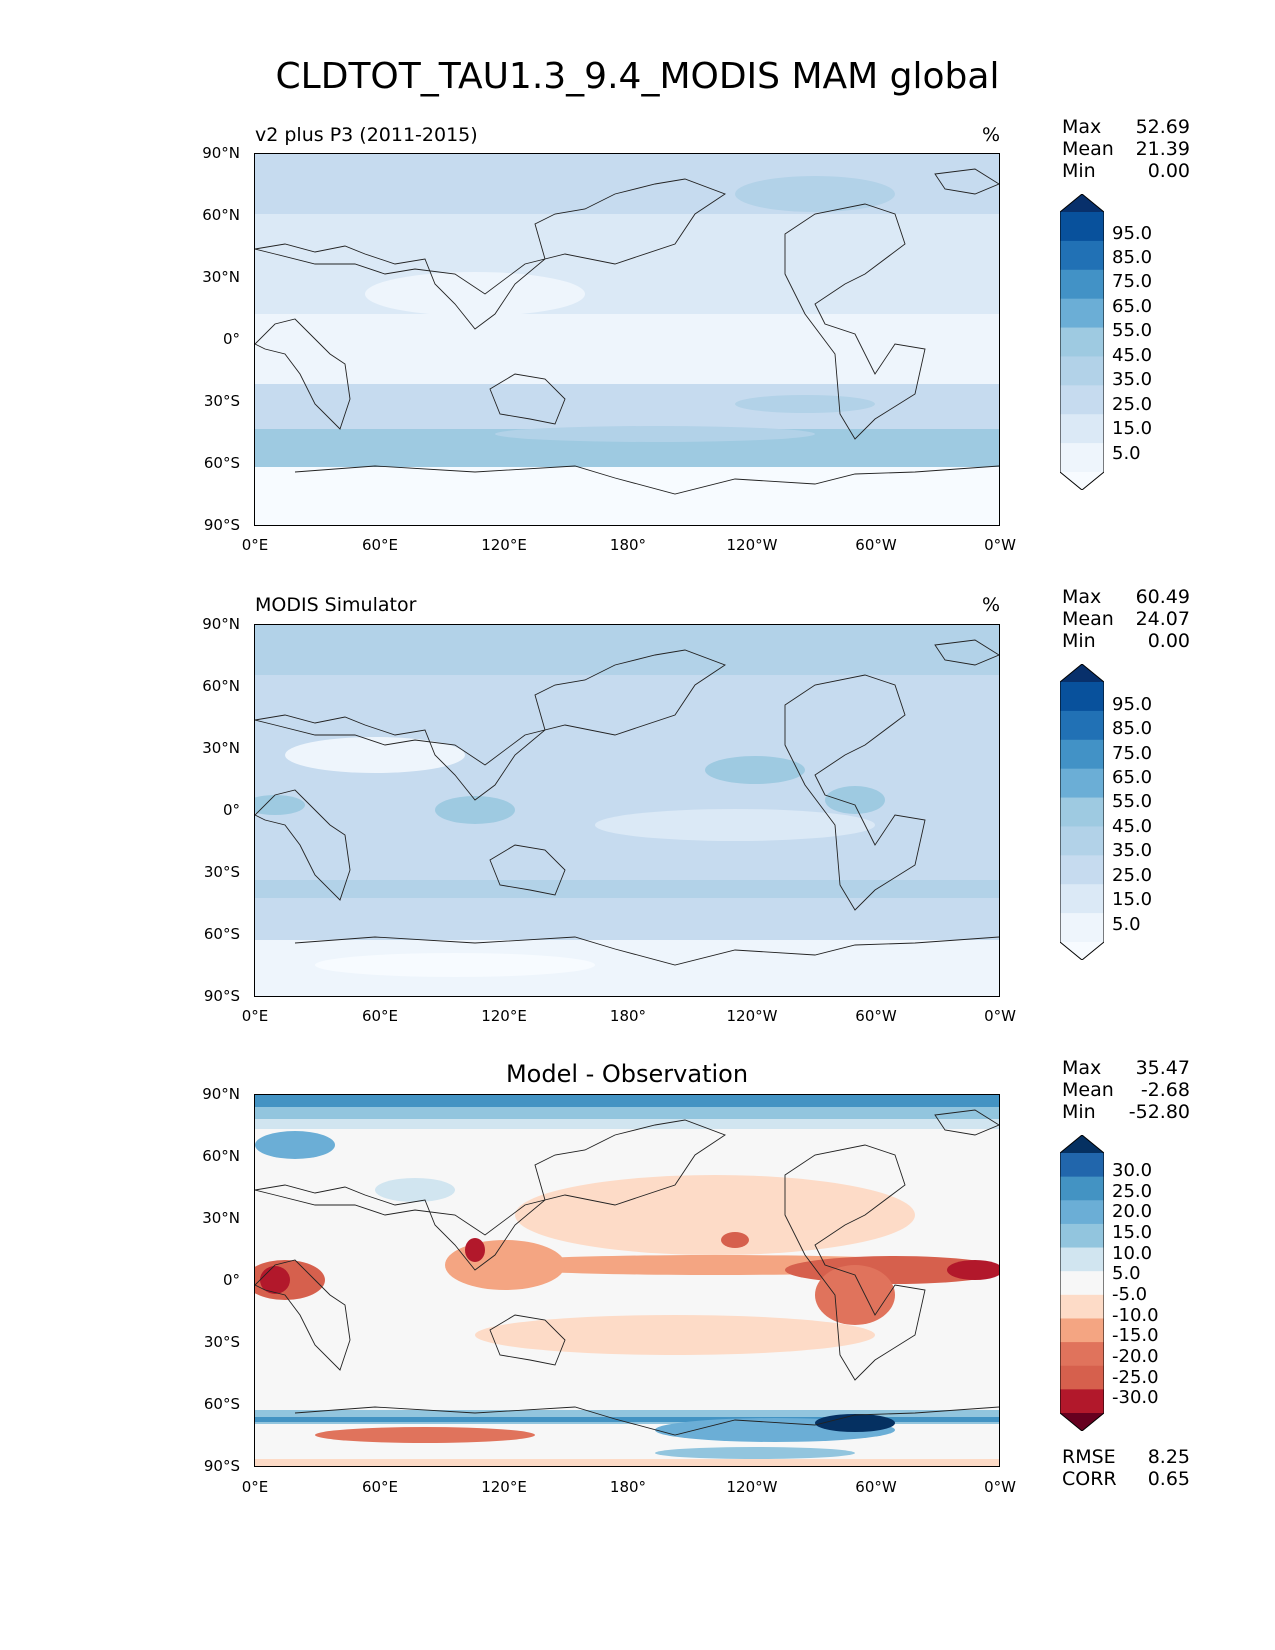 The width and height of the screenshot is (1275, 1650). Describe the element at coordinates (1126, 619) in the screenshot. I see `stats-observation: Max 60.49 Mean 24.07 Min 0.00` at that location.